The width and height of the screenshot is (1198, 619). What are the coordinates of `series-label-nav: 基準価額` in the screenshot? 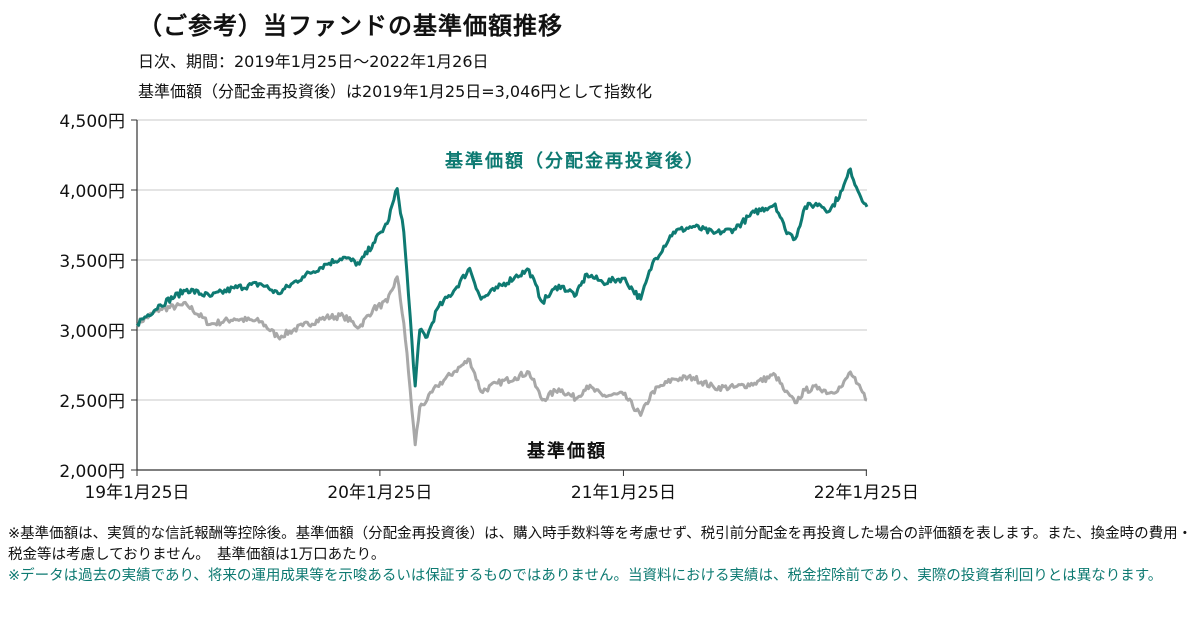 It's located at (566, 451).